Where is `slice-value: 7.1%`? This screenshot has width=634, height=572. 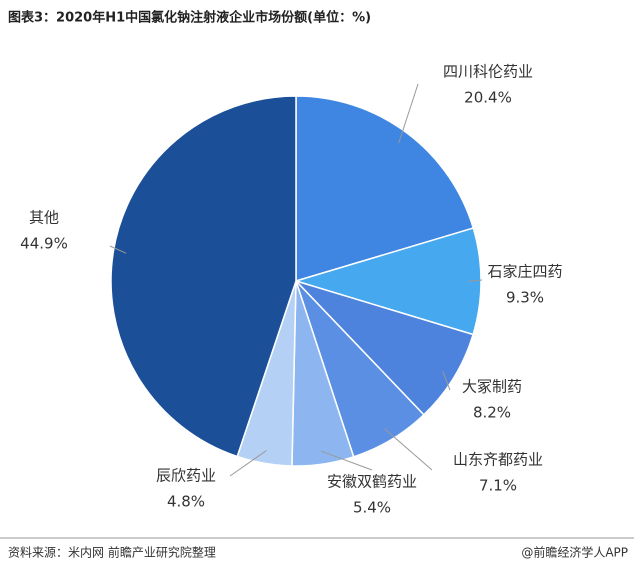 slice-value: 7.1% is located at coordinates (498, 486).